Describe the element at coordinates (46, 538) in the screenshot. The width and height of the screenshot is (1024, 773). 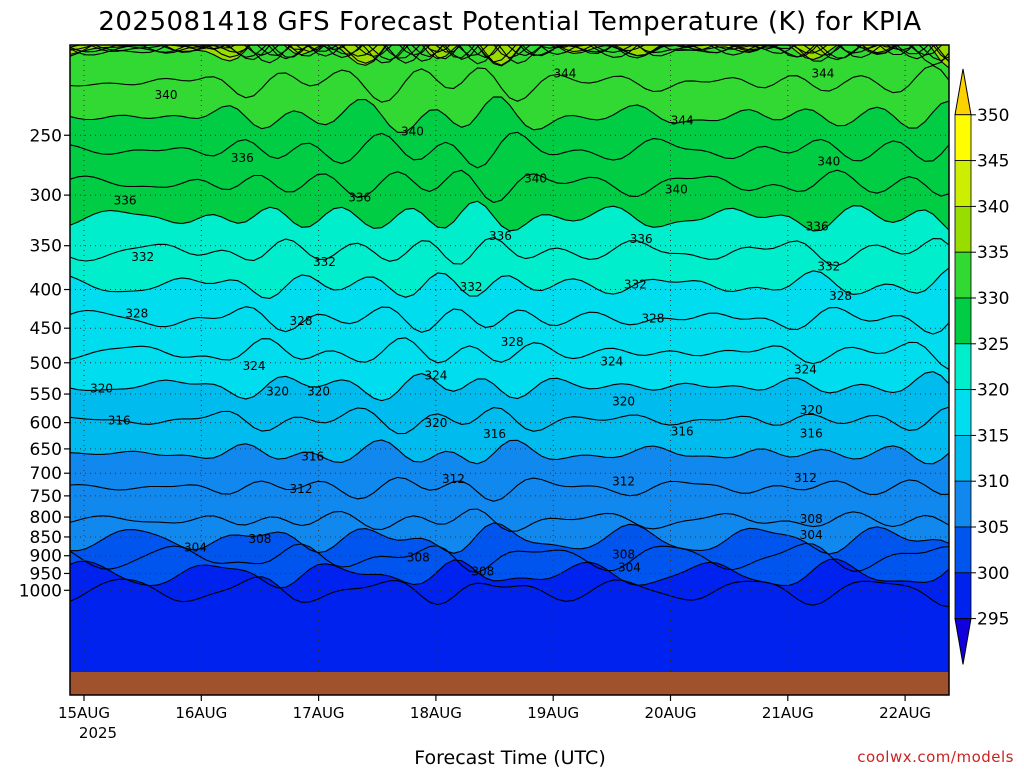
I see `y-tick-label: 850` at that location.